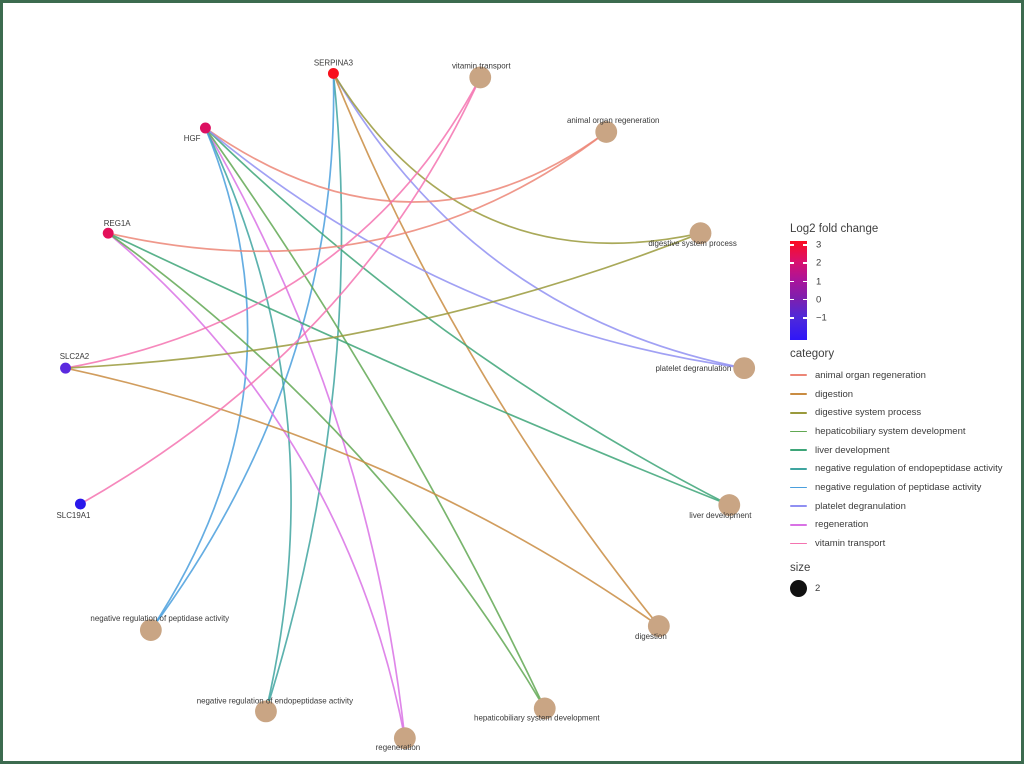 The image size is (1024, 764). I want to click on category-legend-label: vitamin transport, so click(850, 544).